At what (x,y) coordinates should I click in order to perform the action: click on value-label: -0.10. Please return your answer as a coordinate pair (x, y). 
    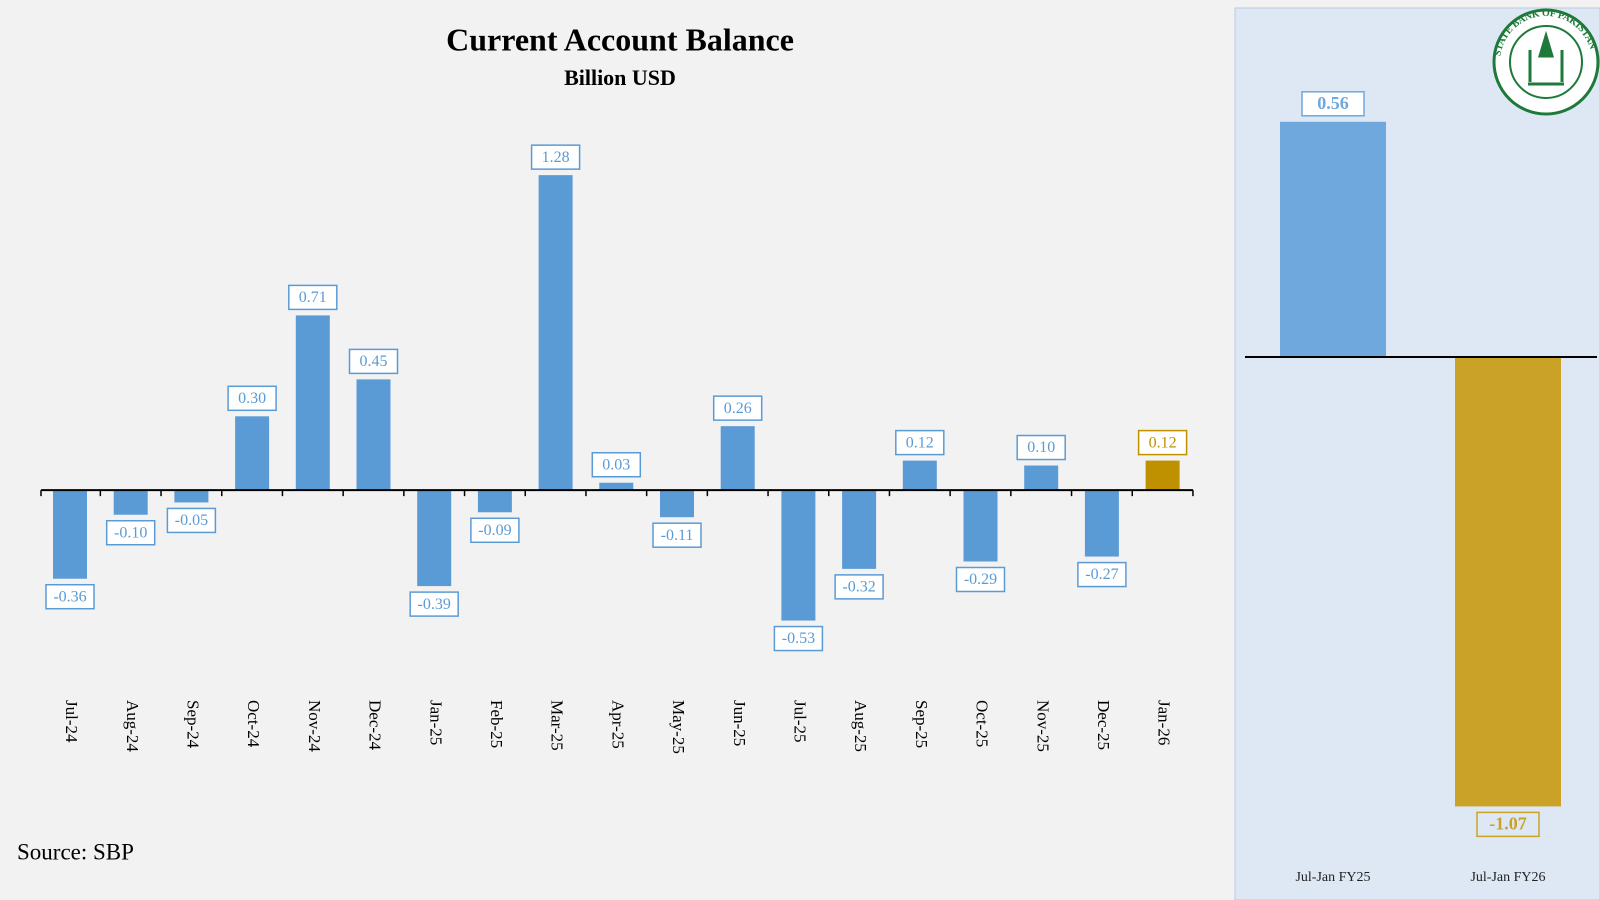
    Looking at the image, I should click on (130, 532).